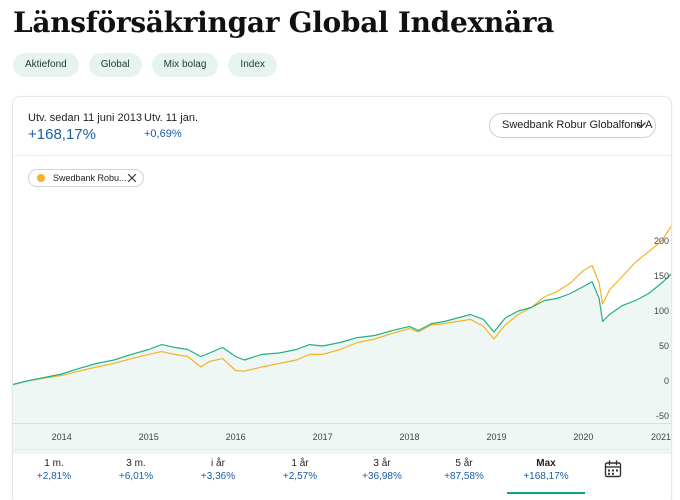 This screenshot has height=500, width=680. Describe the element at coordinates (613, 469) in the screenshot. I see `calendar-icon` at that location.